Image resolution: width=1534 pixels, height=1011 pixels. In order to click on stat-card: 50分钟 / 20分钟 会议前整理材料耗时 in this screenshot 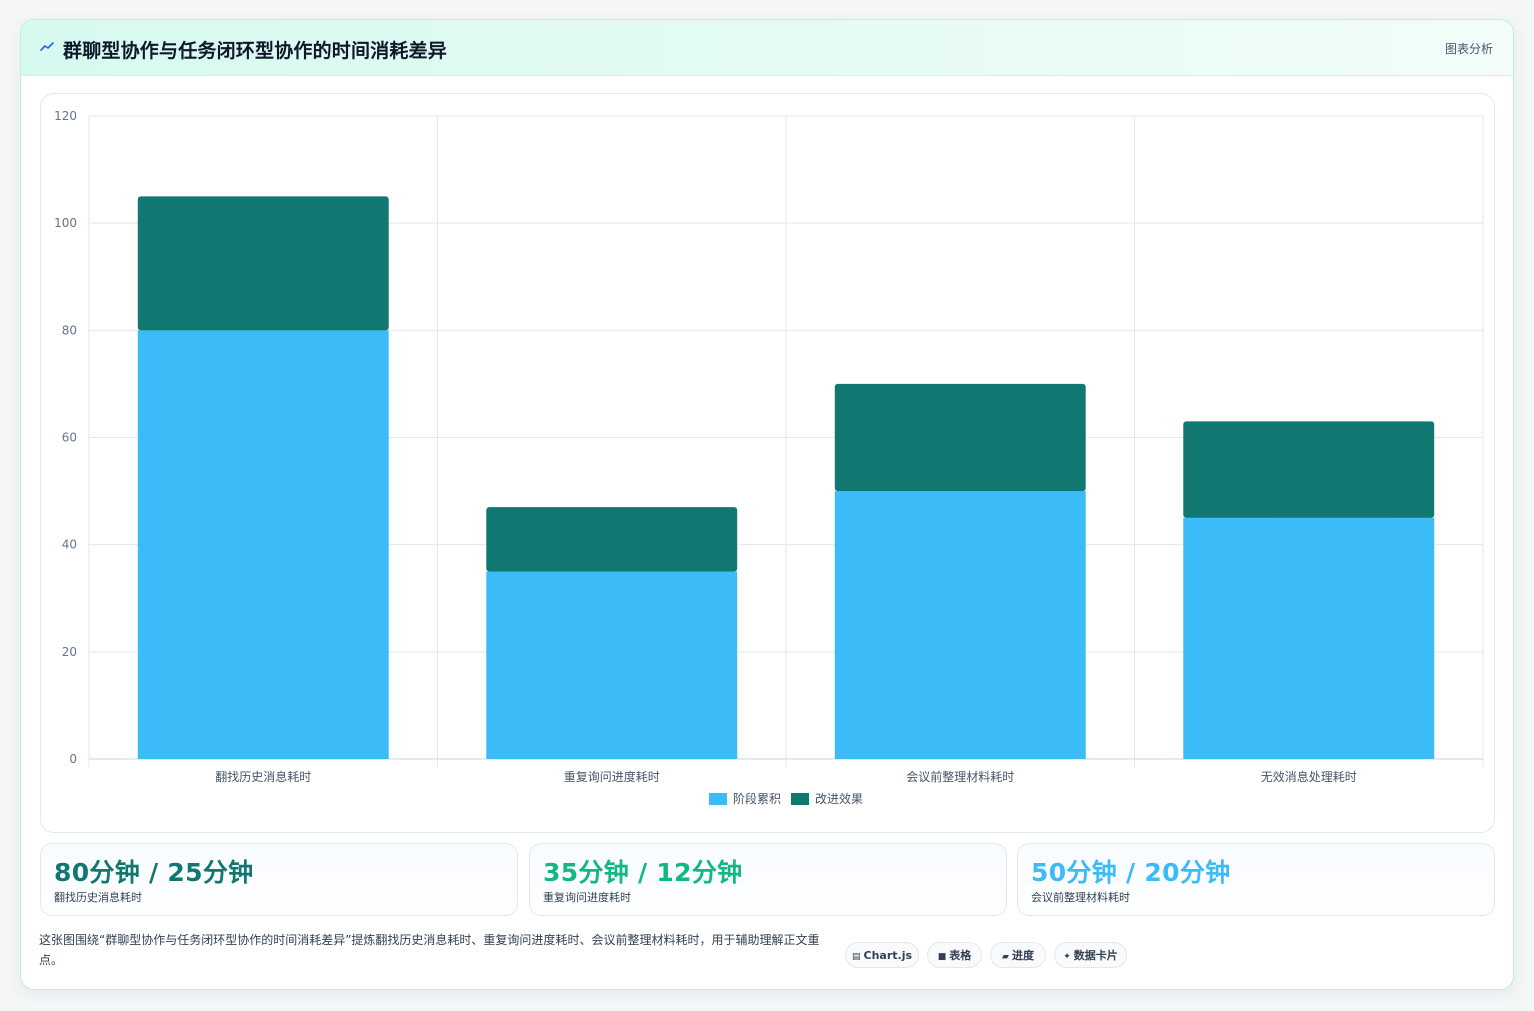, I will do `click(1256, 879)`.